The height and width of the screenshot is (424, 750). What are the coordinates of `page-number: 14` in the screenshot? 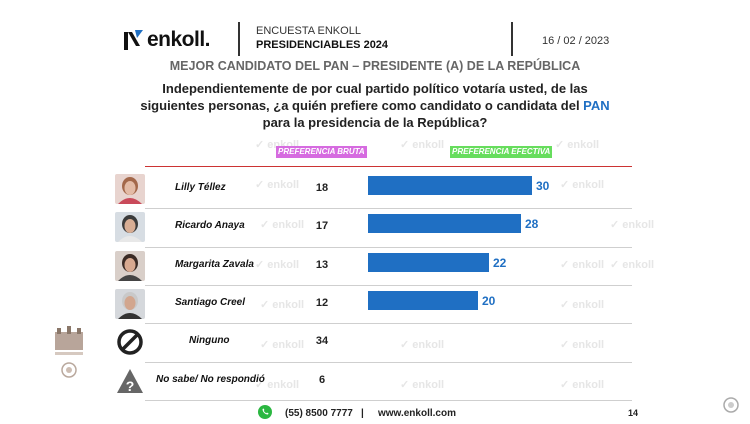 It's located at (633, 413).